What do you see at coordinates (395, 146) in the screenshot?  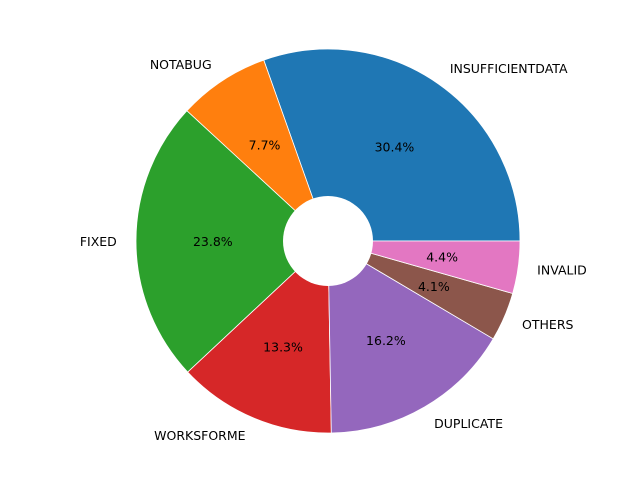 I see `pct-label-insufficientdata: 30.4%` at bounding box center [395, 146].